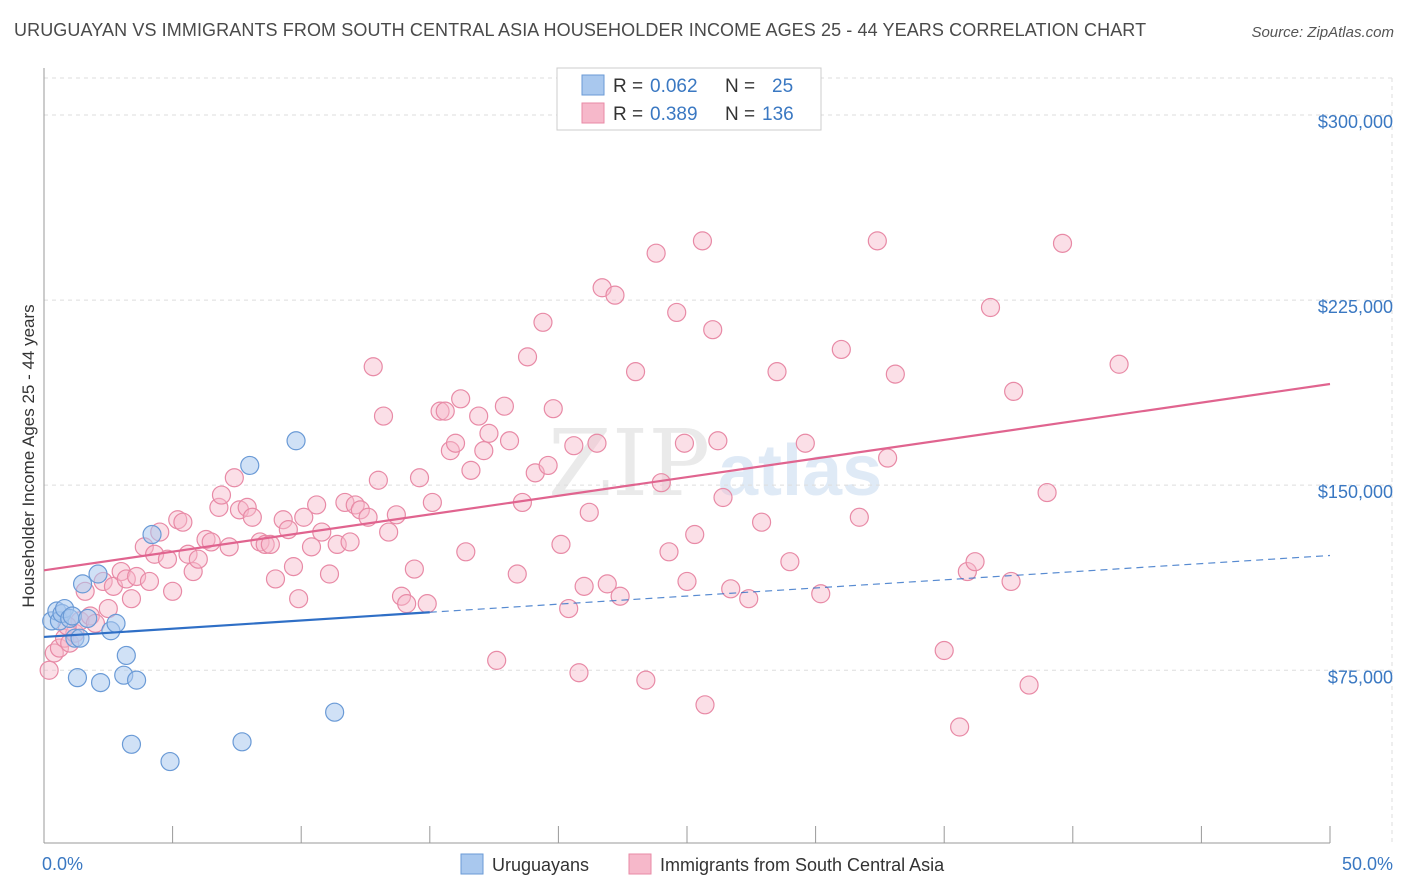 The height and width of the screenshot is (892, 1406). Describe the element at coordinates (62, 864) in the screenshot. I see `x-tick-label-min: 0.0%` at that location.